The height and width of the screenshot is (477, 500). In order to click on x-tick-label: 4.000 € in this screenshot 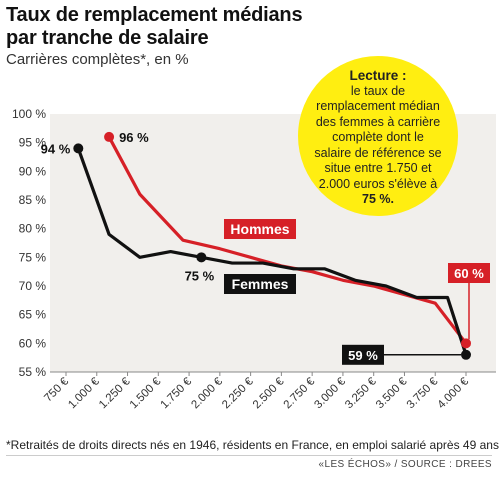, I will do `click(454, 393)`.